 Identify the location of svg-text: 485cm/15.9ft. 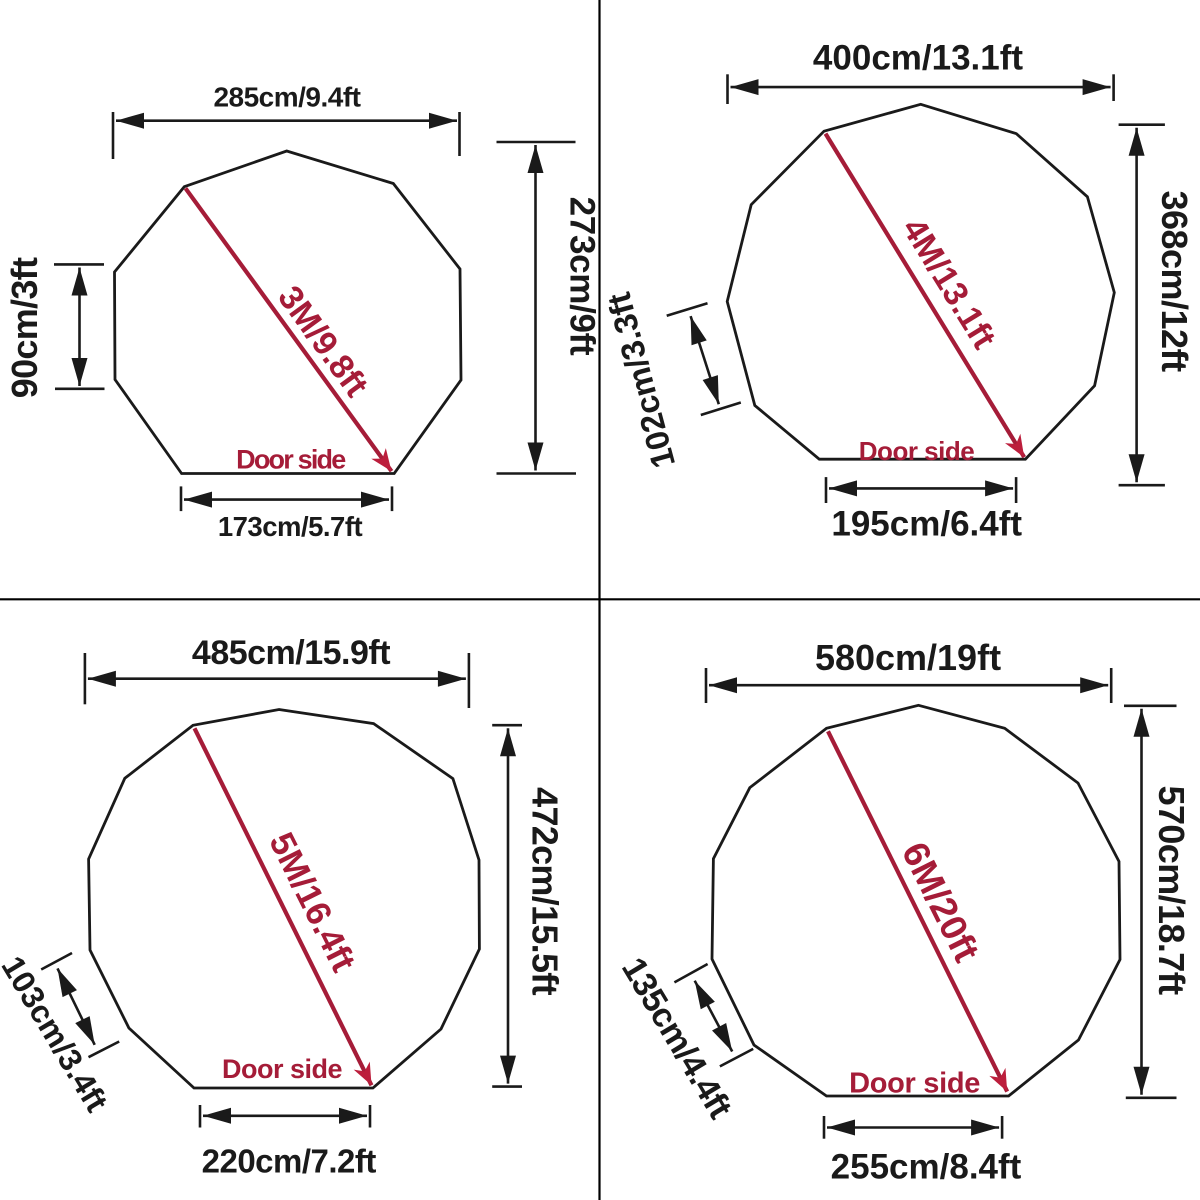
(291, 653).